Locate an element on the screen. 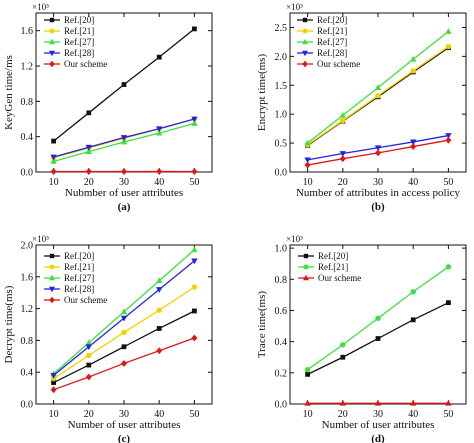  series-ref28 is located at coordinates (378, 148).